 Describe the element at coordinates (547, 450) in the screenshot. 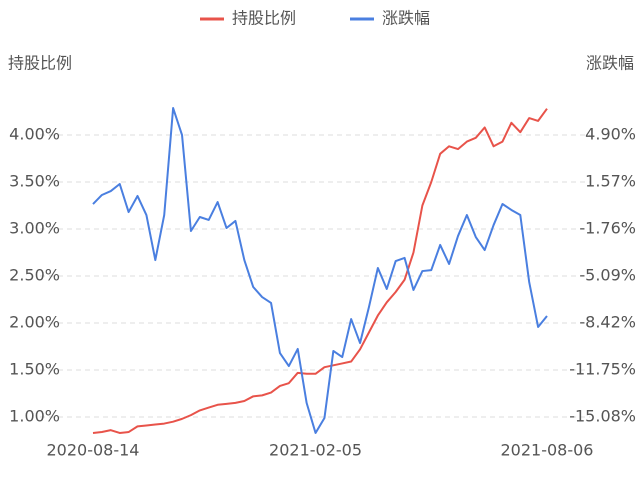

I see `x-tick-label: 2021-08-06` at that location.